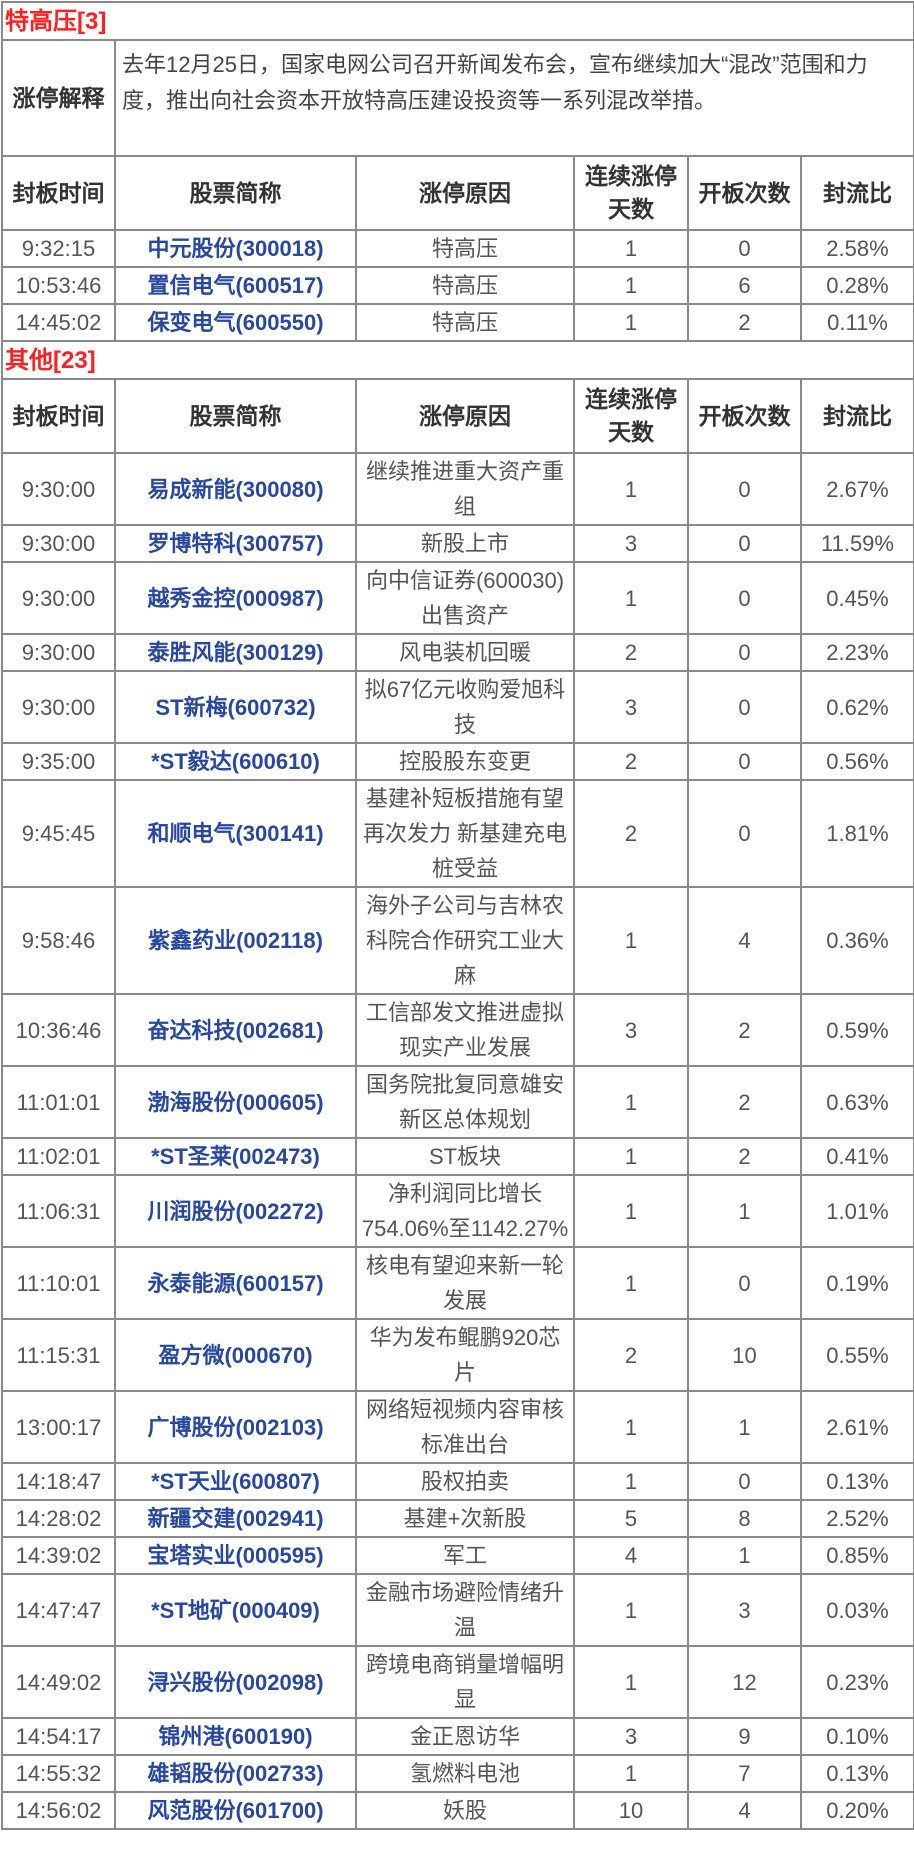  What do you see at coordinates (465, 416) in the screenshot?
I see `column-header-limit-up-reason: 涨停原因` at bounding box center [465, 416].